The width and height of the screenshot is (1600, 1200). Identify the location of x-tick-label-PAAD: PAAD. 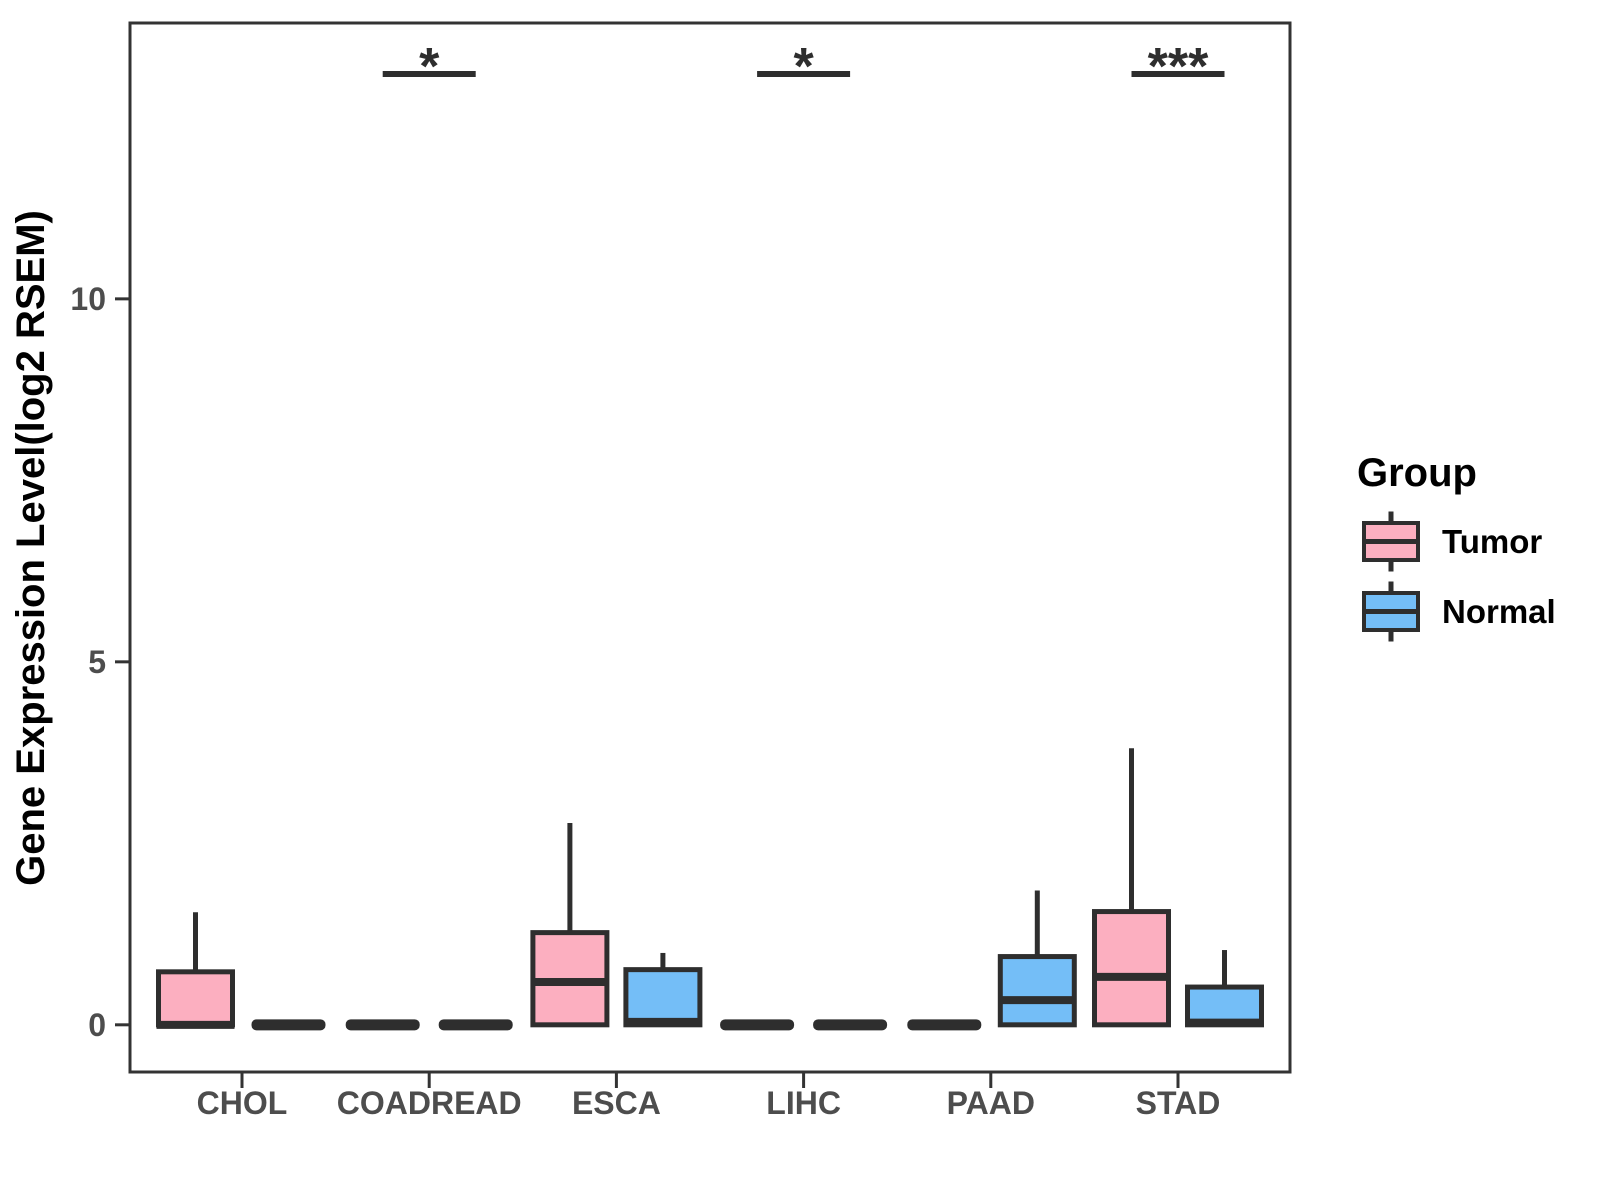
(991, 1103).